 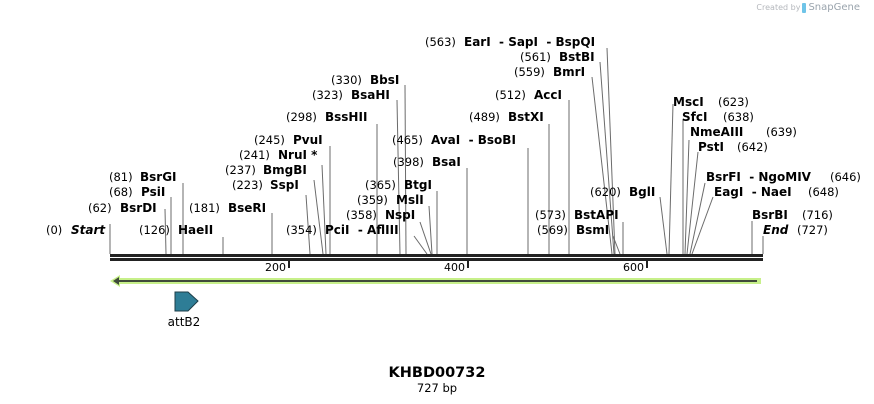 What do you see at coordinates (437, 388) in the screenshot?
I see `construct-length: 727 bp` at bounding box center [437, 388].